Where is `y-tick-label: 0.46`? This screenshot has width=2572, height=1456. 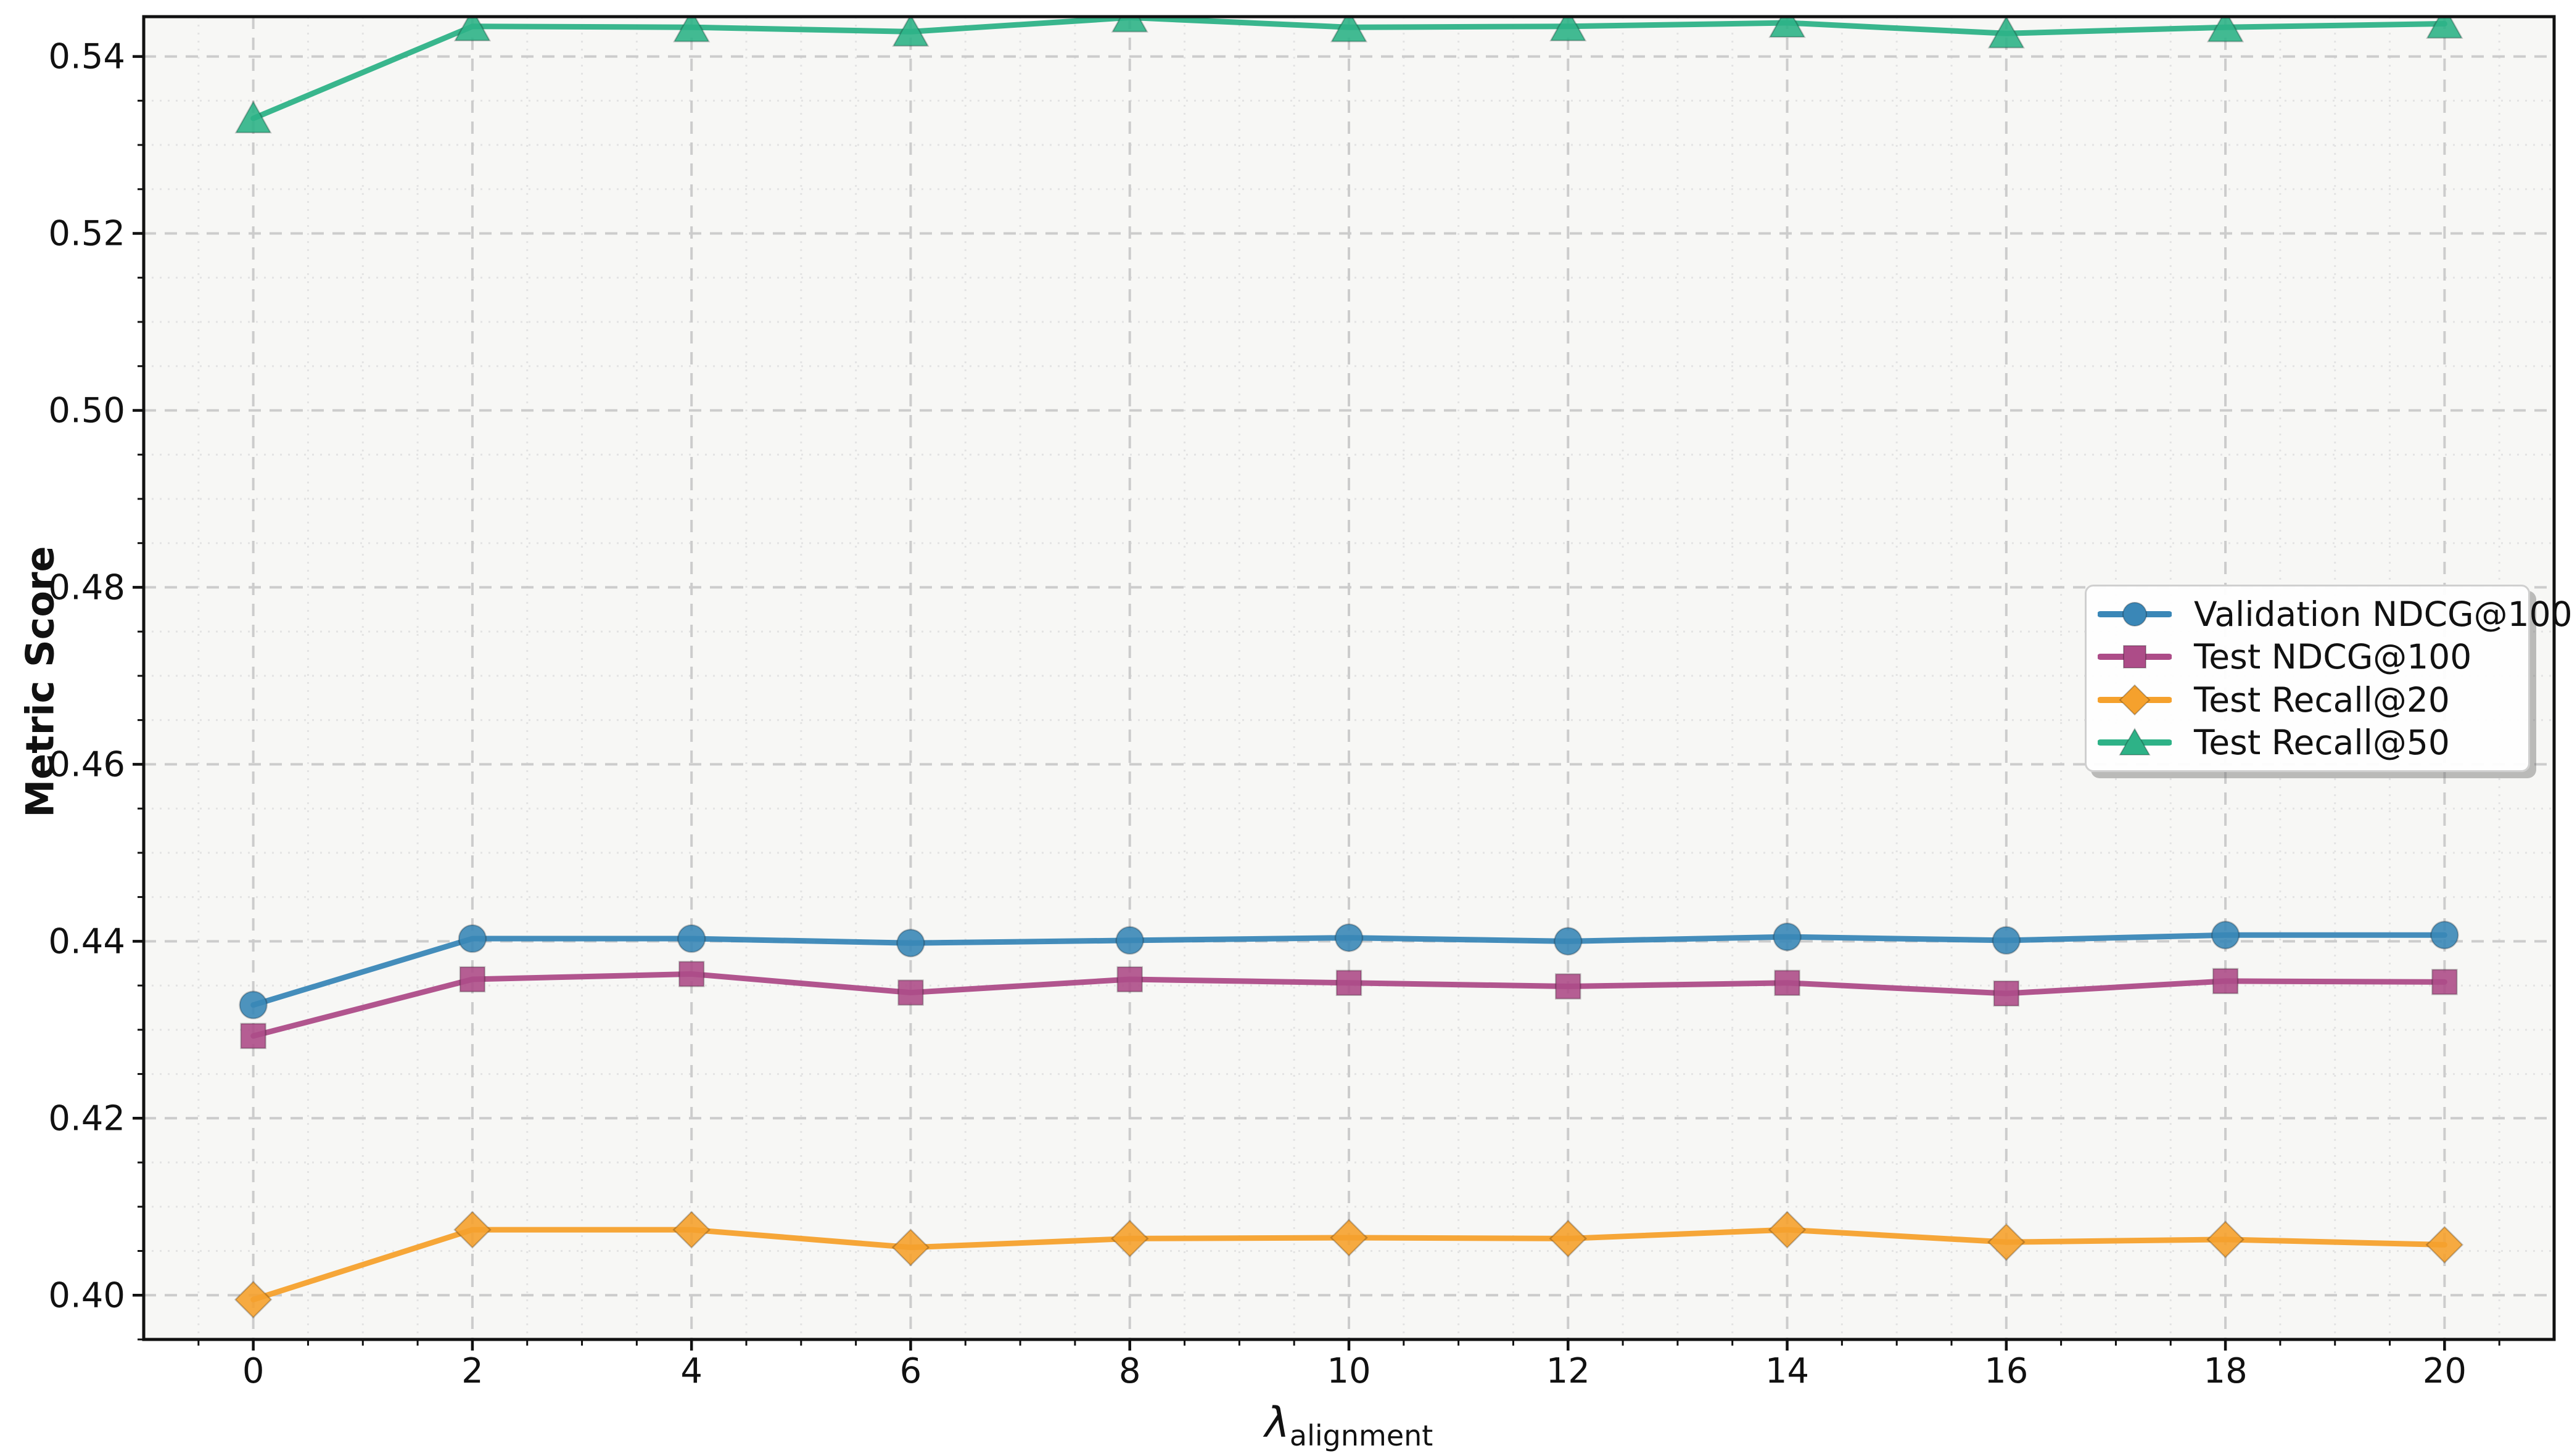 y-tick-label: 0.46 is located at coordinates (86, 764).